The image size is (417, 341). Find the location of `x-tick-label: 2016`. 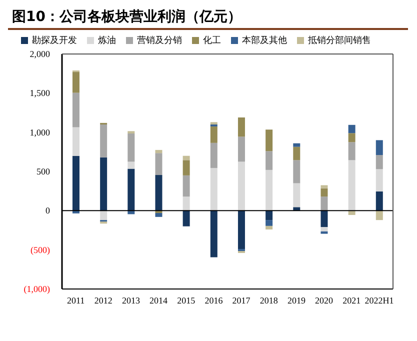

x-tick-label: 2016 is located at coordinates (214, 300).